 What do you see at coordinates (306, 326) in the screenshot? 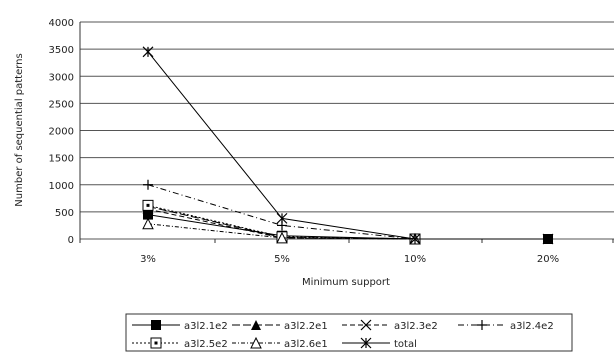
I see `legend-label: a3l2.2e1` at bounding box center [306, 326].